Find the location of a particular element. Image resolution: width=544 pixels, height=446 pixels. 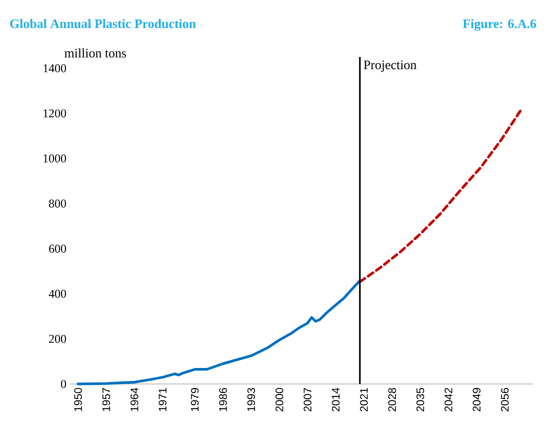

y-tick-label: 400 is located at coordinates (57, 294).